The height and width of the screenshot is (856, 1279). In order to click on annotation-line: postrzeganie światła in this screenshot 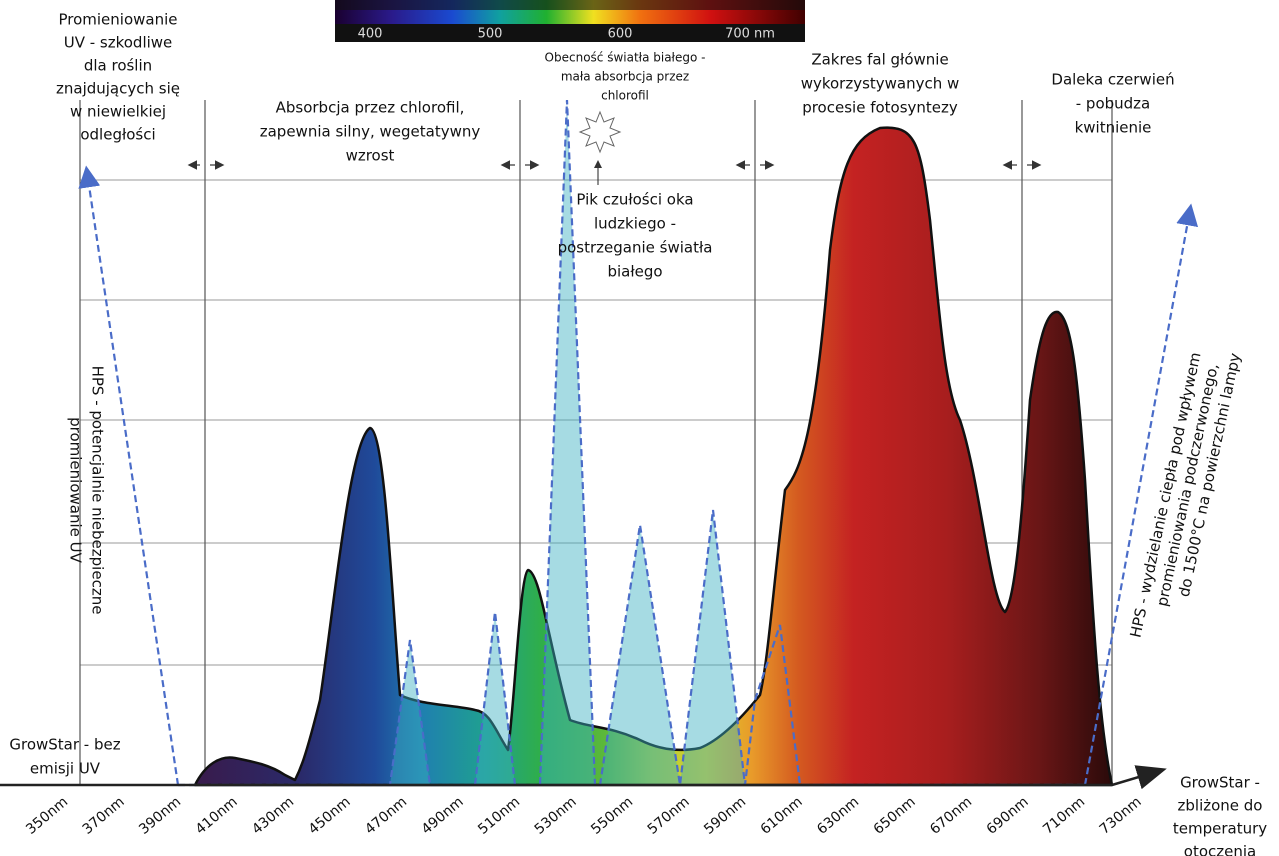, I will do `click(635, 248)`.